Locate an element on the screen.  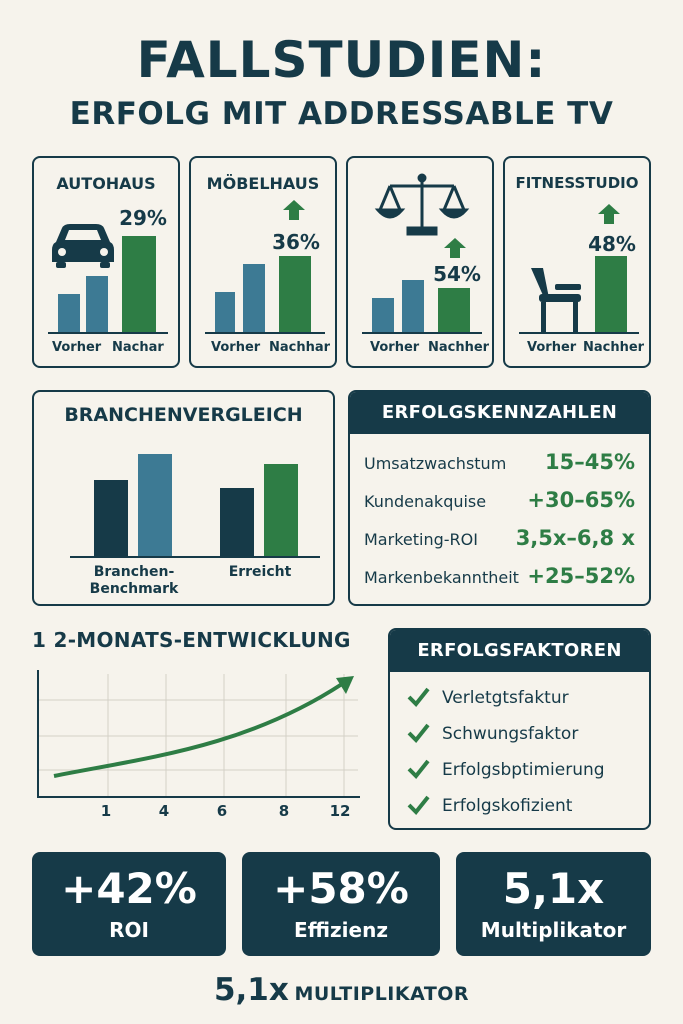
case-study-card-moebelhaus: MÖBELHAUS 36% Vorher Nachhar is located at coordinates (263, 262).